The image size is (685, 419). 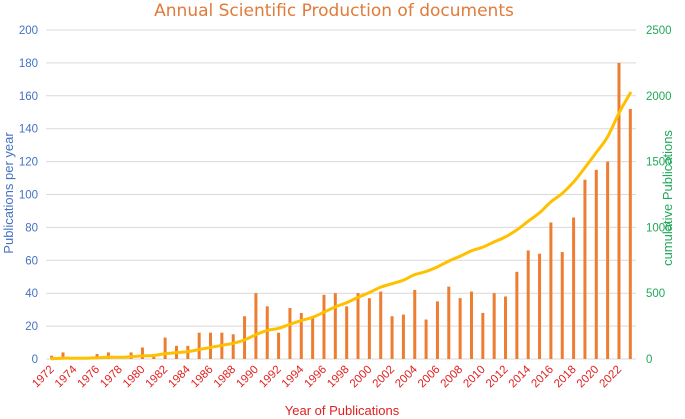 I want to click on x-tick-label: 2004, so click(x=406, y=376).